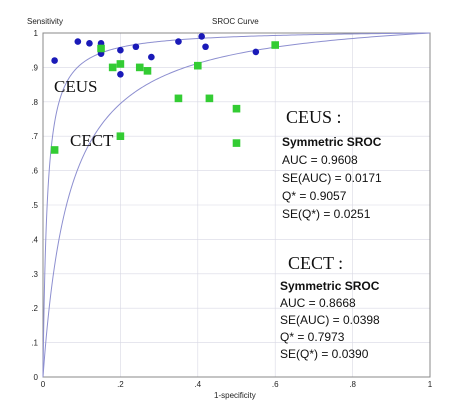  What do you see at coordinates (330, 286) in the screenshot?
I see `cect-stats-subheading: Symmetric SROC` at bounding box center [330, 286].